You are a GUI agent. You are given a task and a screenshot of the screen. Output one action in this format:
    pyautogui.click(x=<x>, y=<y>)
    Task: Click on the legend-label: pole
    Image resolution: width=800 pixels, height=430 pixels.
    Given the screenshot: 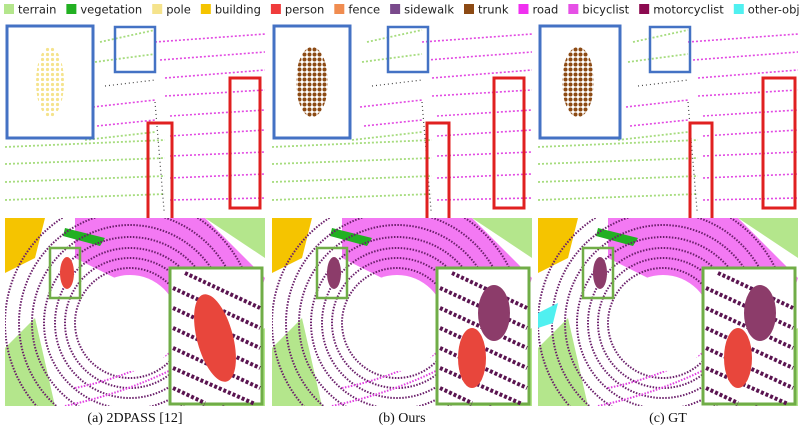 What is the action you would take?
    pyautogui.click(x=178, y=10)
    